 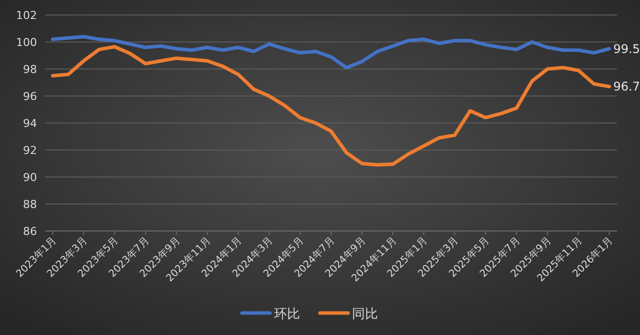 What do you see at coordinates (26, 42) in the screenshot?
I see `y-tick-label: 100` at bounding box center [26, 42].